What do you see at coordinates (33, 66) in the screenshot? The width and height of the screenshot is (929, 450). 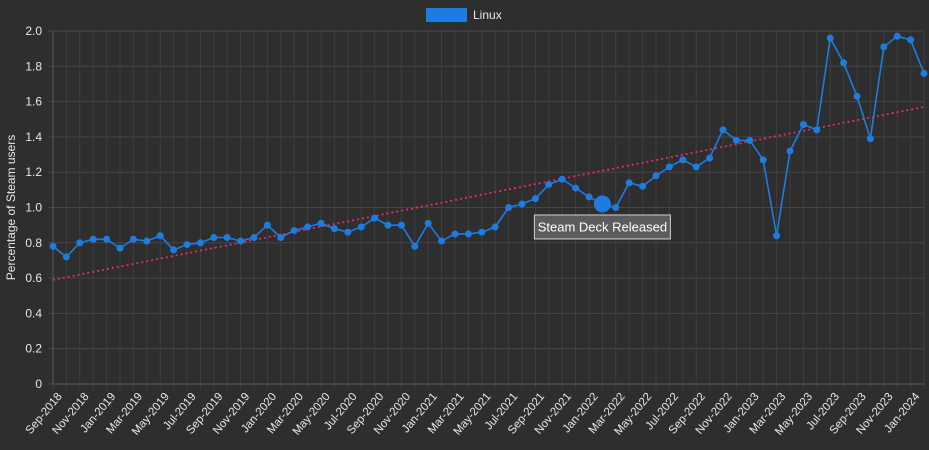 I see `y-tick-label: 1.8` at bounding box center [33, 66].